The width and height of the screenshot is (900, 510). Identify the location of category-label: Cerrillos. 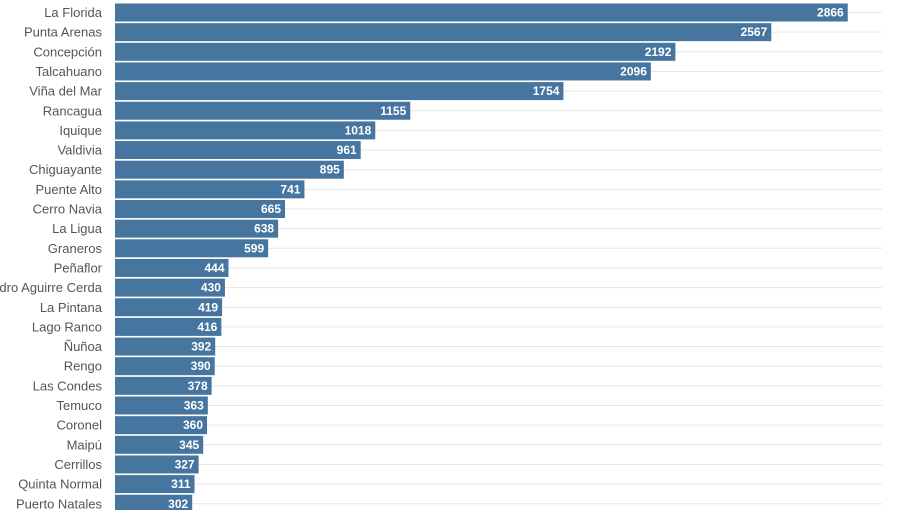
(78, 464).